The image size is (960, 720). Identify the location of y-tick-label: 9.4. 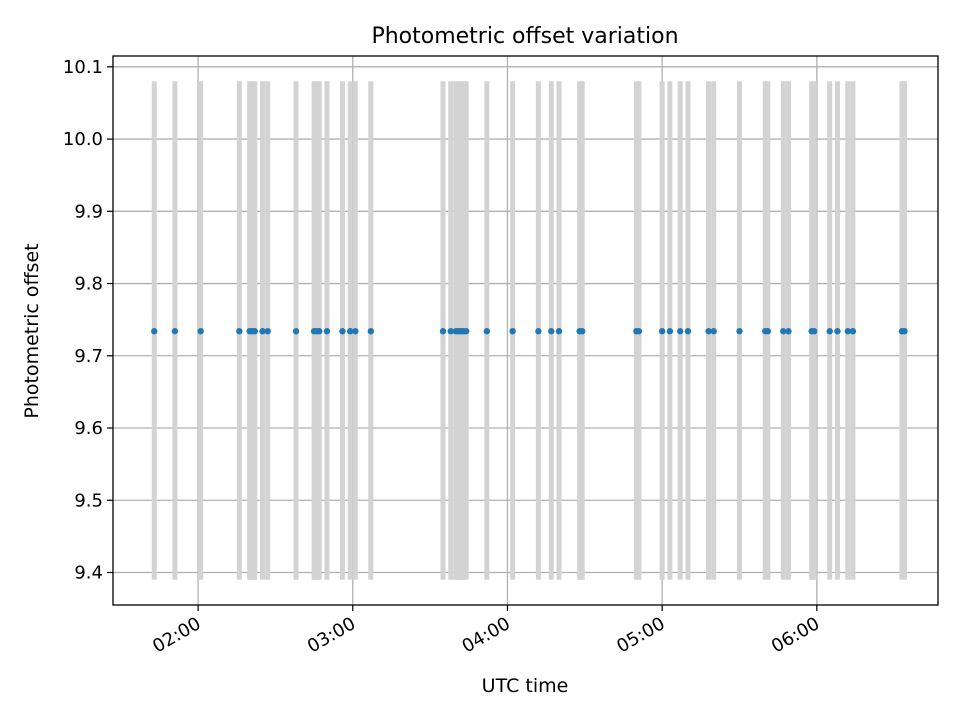
(88, 572).